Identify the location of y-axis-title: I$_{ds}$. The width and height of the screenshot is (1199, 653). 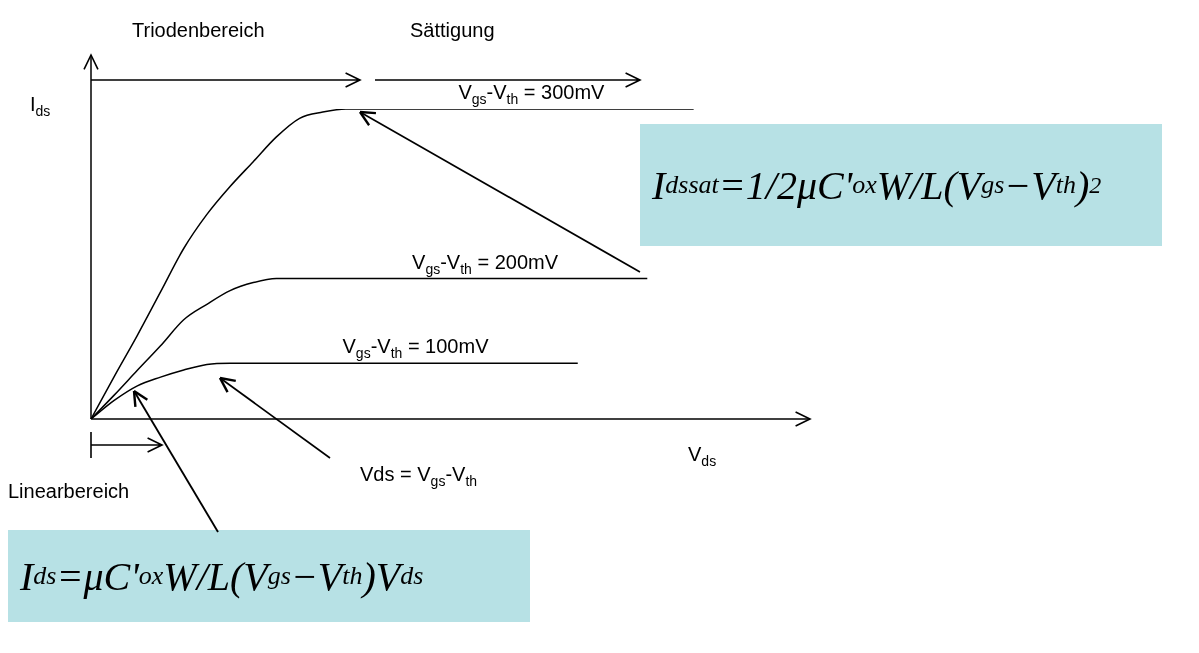
(40, 106).